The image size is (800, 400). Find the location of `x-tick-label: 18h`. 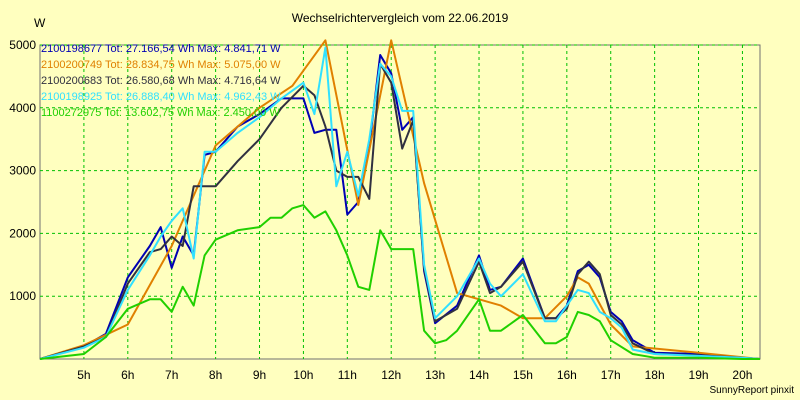

x-tick-label: 18h is located at coordinates (655, 375).